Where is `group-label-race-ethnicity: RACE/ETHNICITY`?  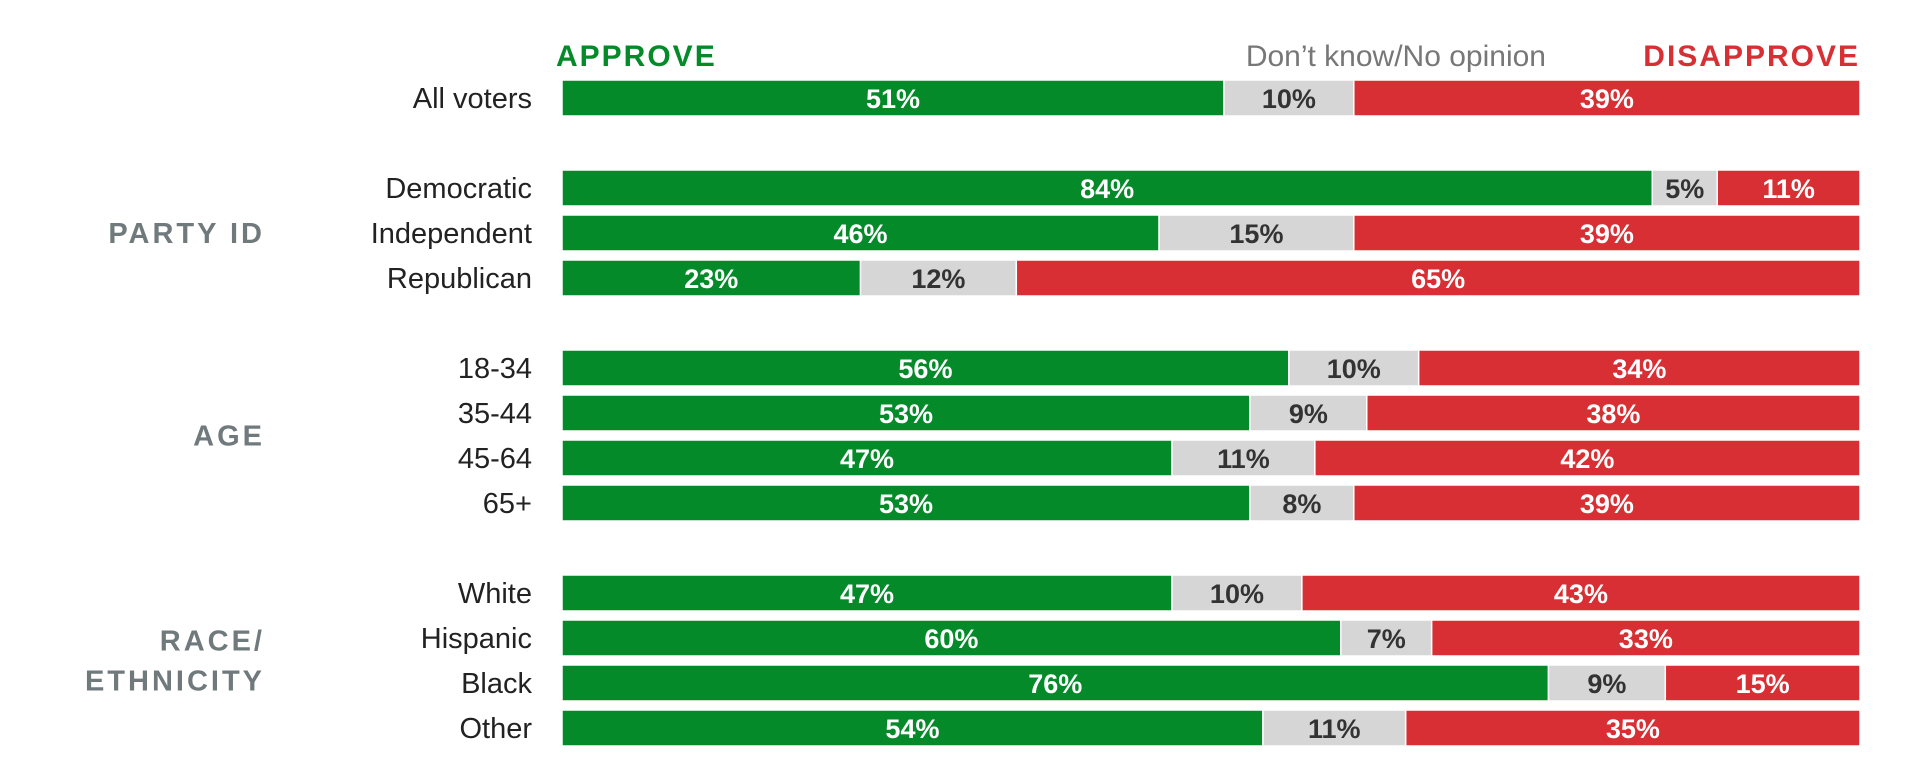 group-label-race-ethnicity: RACE/ETHNICITY is located at coordinates (175, 662).